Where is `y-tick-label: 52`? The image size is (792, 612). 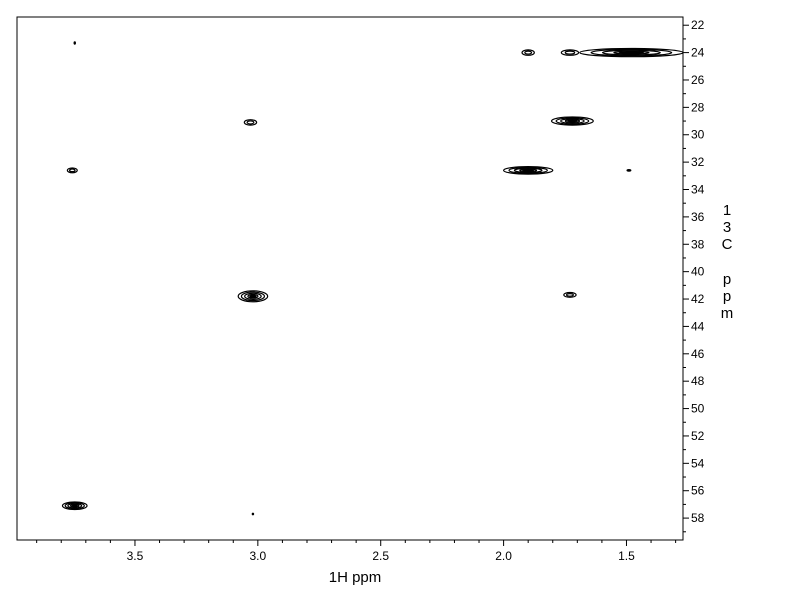
y-tick-label: 52 is located at coordinates (698, 436).